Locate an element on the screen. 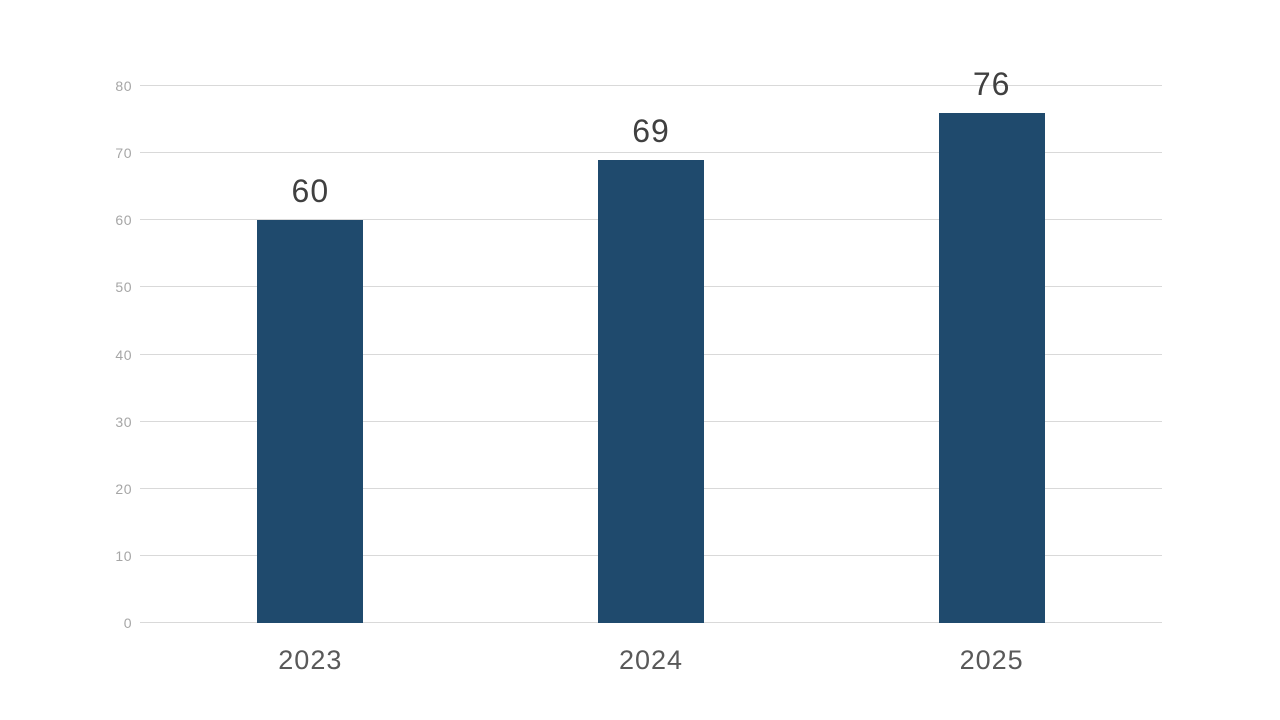  y-tick-label-20: 20 is located at coordinates (123, 488).